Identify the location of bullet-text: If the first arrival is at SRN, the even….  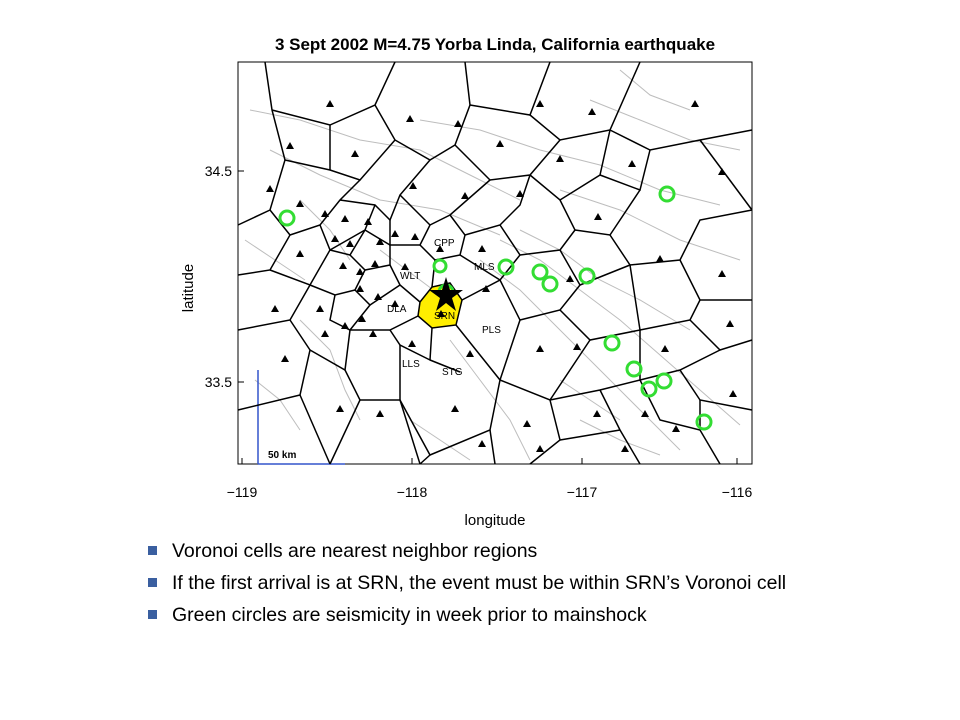
(479, 583).